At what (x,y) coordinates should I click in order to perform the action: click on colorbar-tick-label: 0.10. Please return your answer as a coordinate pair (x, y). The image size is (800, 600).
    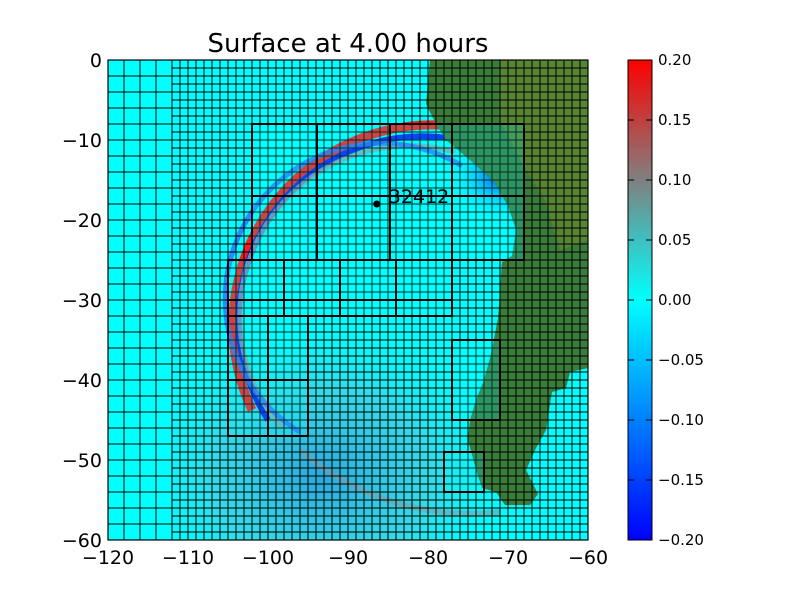
    Looking at the image, I should click on (674, 180).